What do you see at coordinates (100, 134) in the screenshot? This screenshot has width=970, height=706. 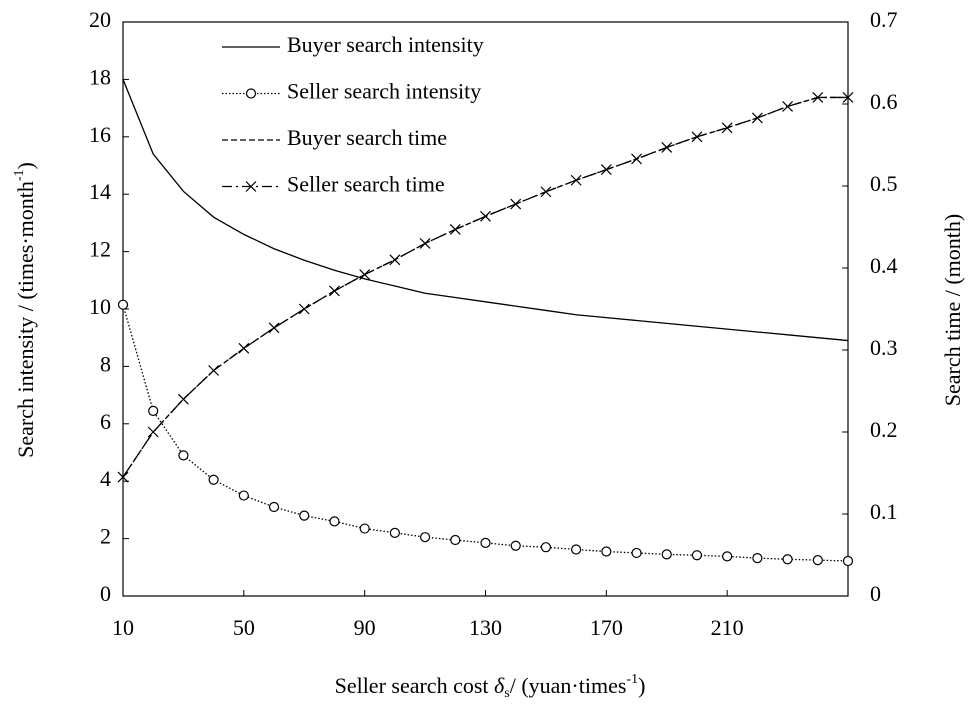 I see `y-tick-label: 16` at bounding box center [100, 134].